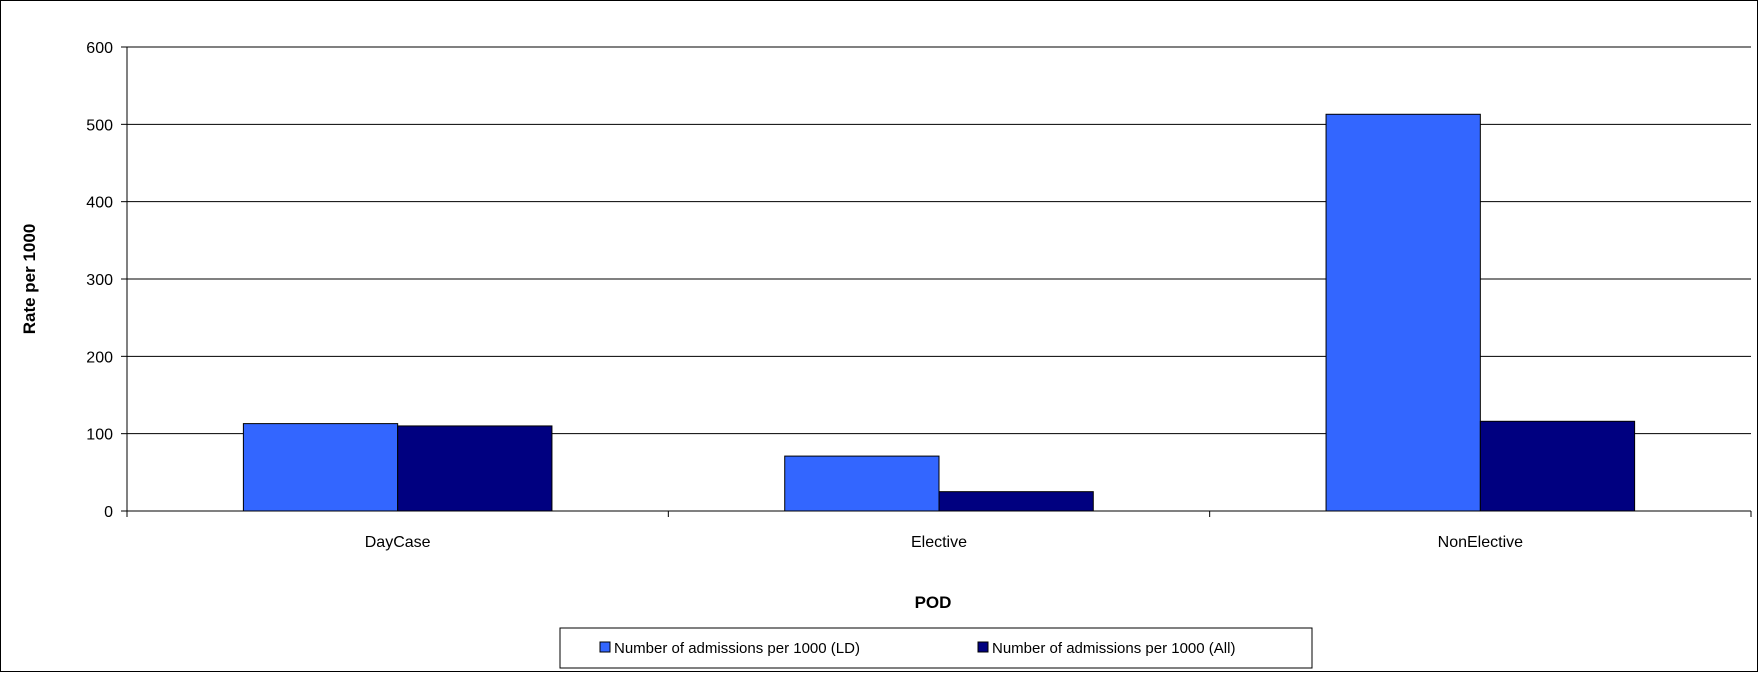 This screenshot has width=1758, height=673. I want to click on legend-label-ld: Number of admissions per 1000 (LD), so click(737, 648).